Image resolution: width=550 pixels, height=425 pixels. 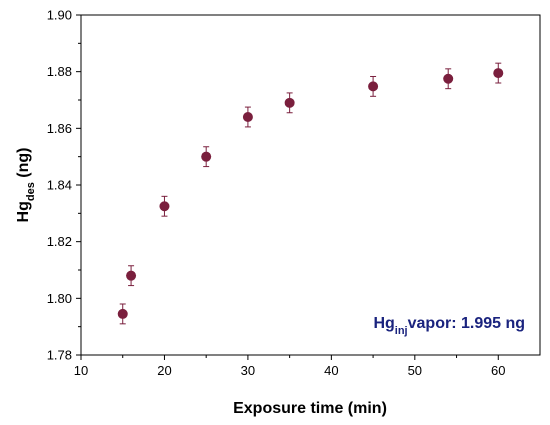 I want to click on y-tick-label: 1.84, so click(x=59, y=185).